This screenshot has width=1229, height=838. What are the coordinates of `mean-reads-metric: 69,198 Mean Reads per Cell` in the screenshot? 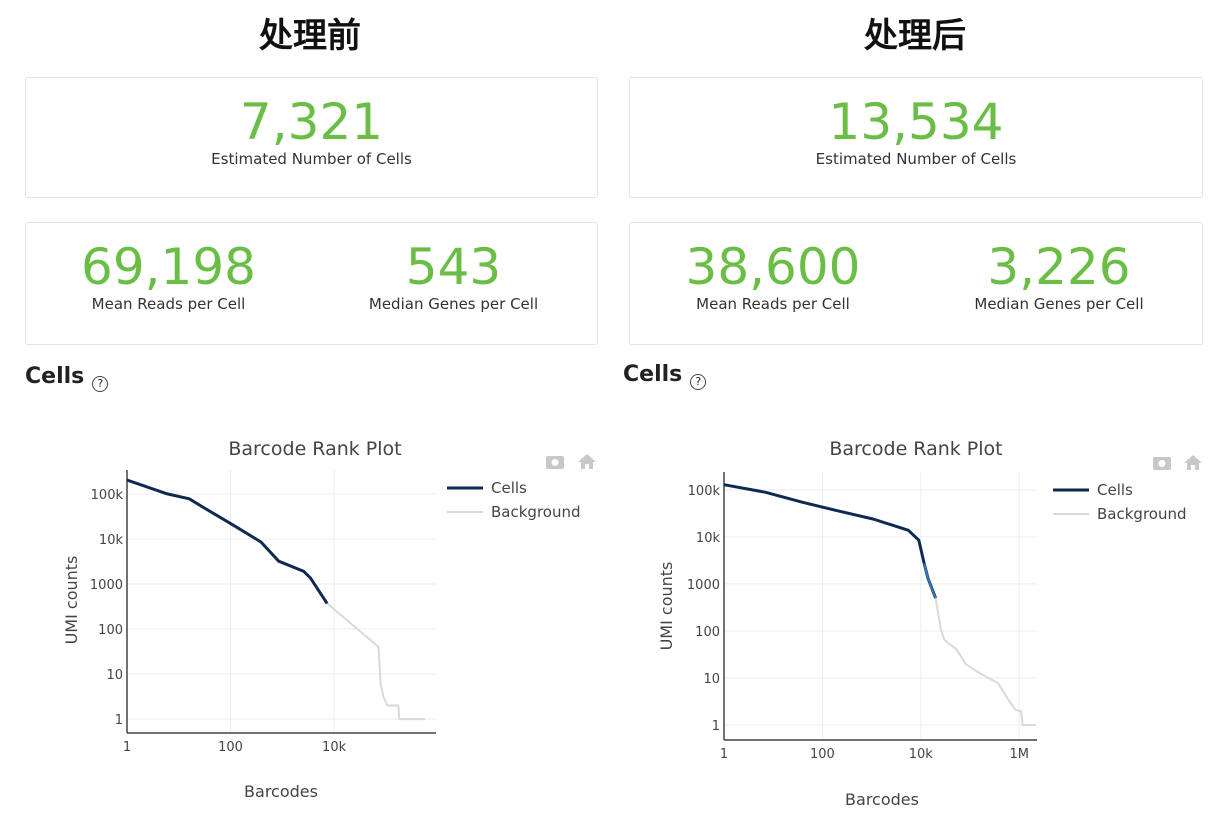 It's located at (168, 277).